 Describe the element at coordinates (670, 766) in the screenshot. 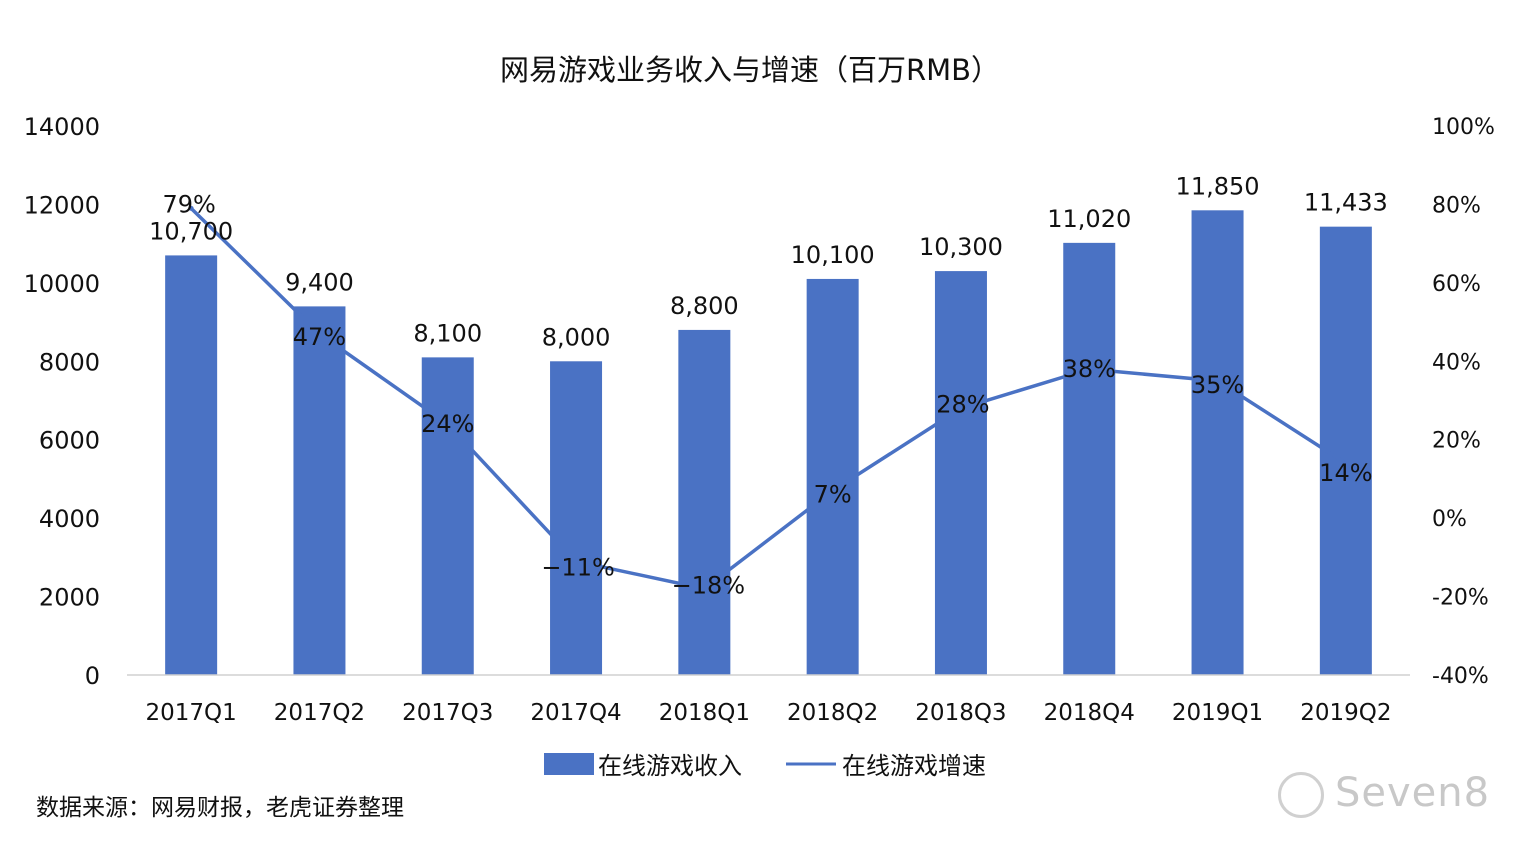

I see `legend-label-bar: 在线游戏收入` at that location.